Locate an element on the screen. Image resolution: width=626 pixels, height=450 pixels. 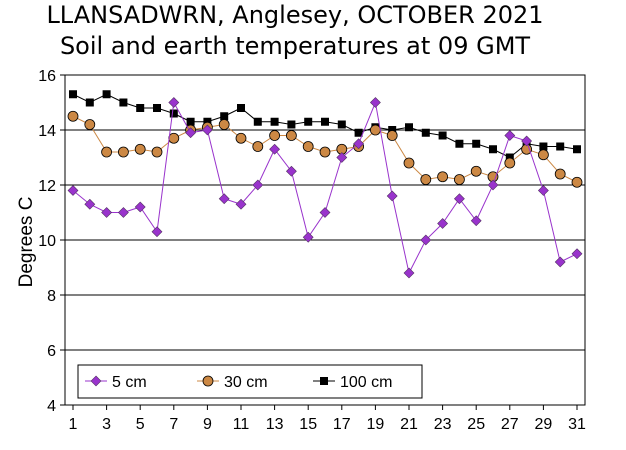
x-tick-label: 27 is located at coordinates (510, 424).